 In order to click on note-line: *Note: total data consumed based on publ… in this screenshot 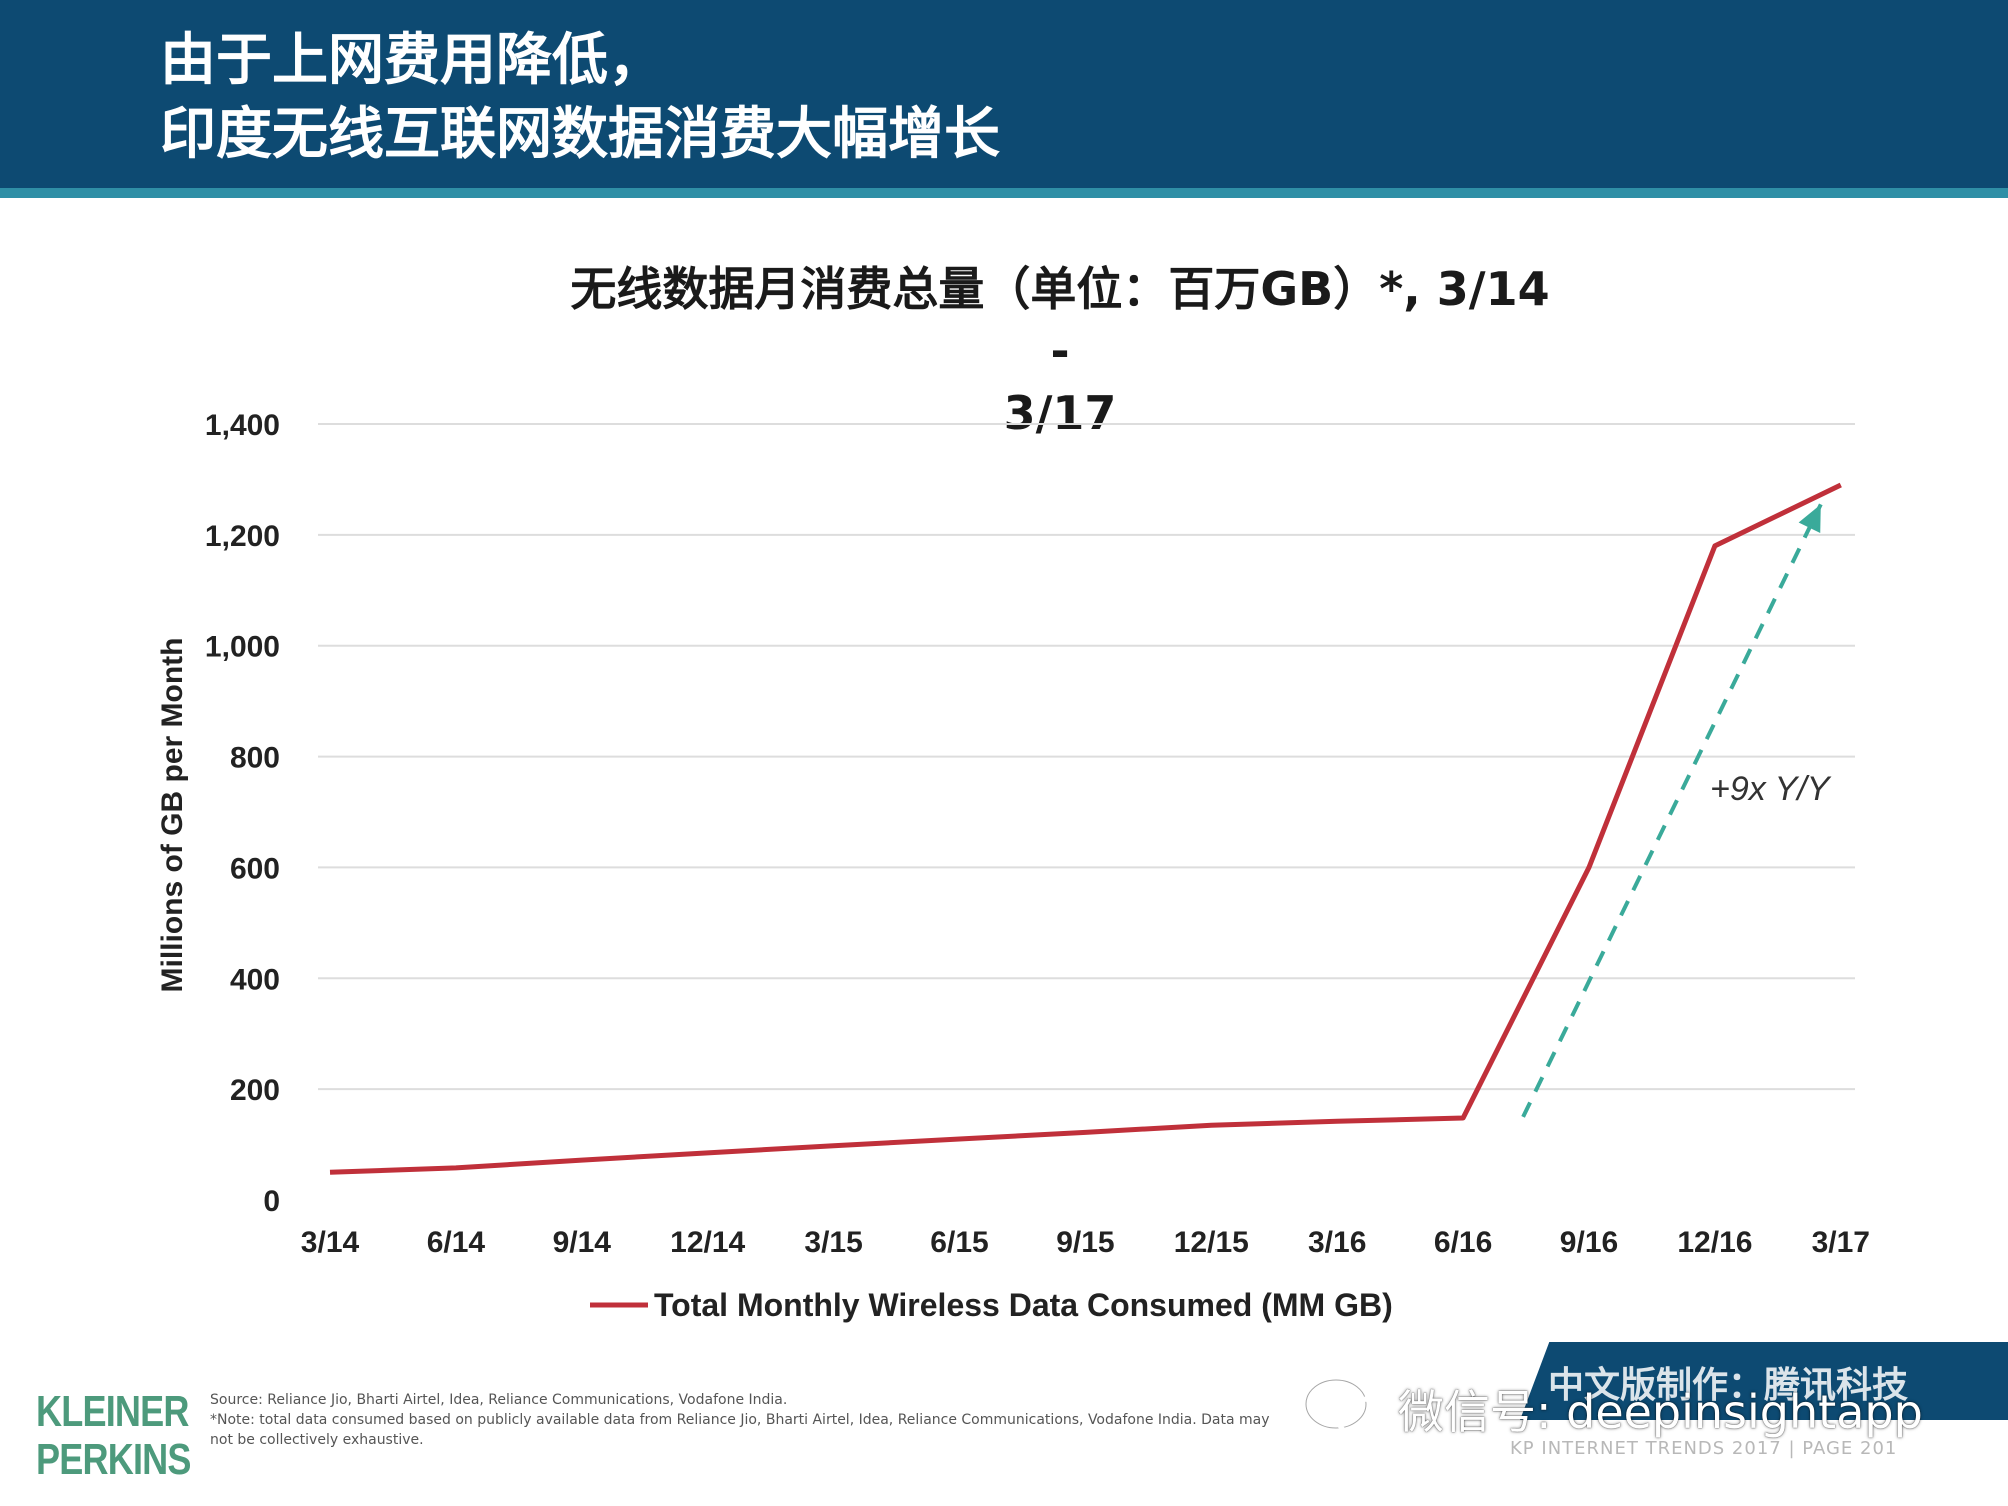, I will do `click(740, 1420)`.